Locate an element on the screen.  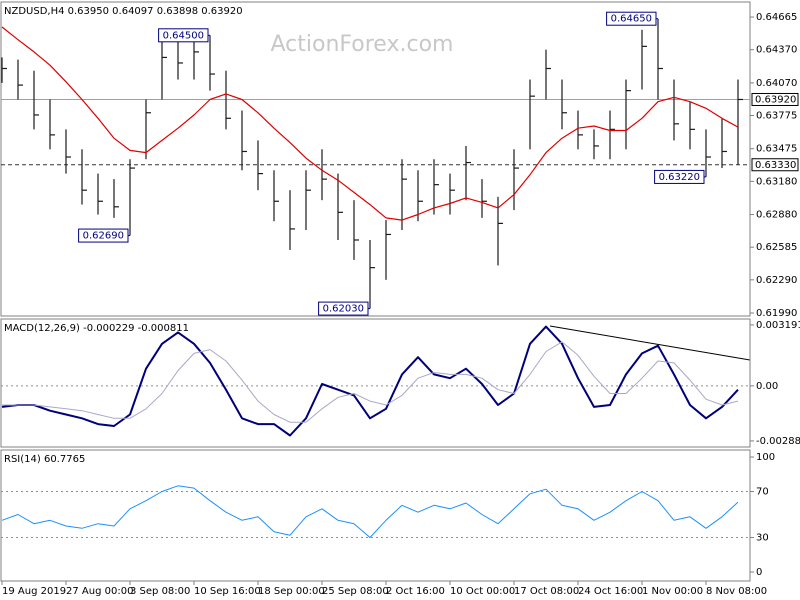
x-tick-label: 10 Oct 00:00 is located at coordinates (482, 591).